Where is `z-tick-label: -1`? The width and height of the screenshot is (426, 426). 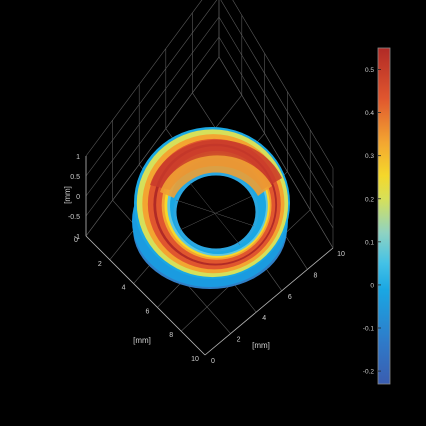
z-tick-label: -1 is located at coordinates (77, 237).